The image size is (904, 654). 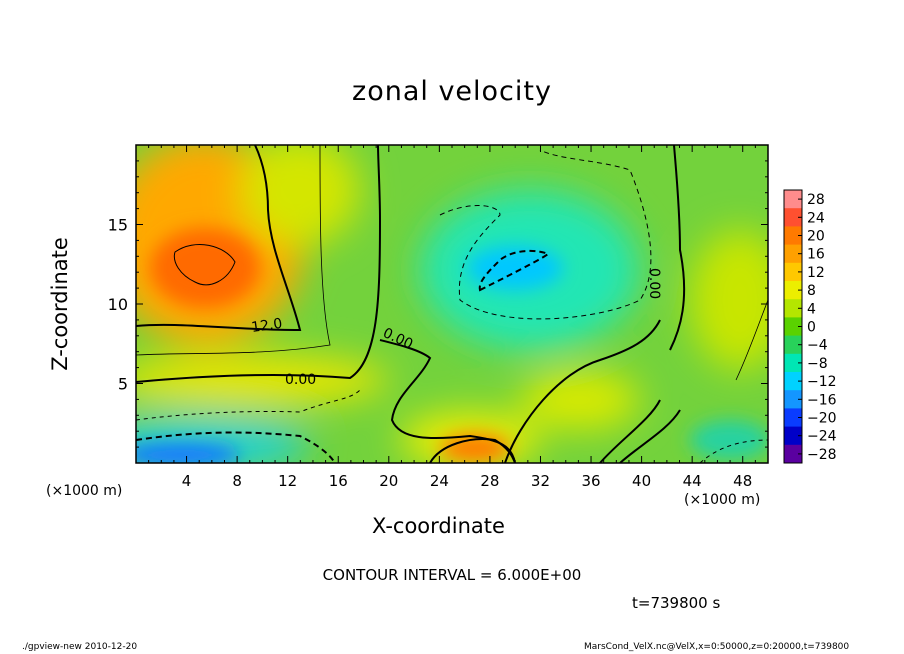 I want to click on x-tick-label: 24, so click(x=439, y=481).